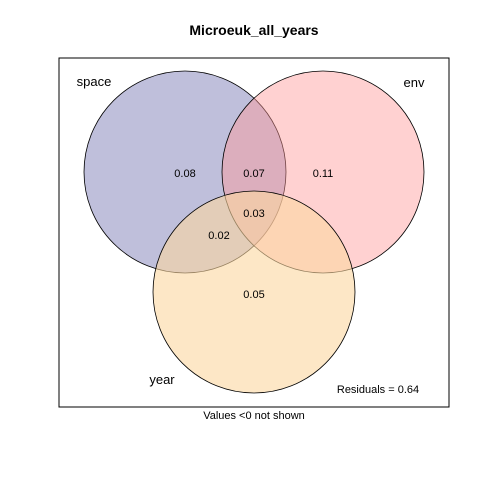 The image size is (480, 480). Describe the element at coordinates (254, 416) in the screenshot. I see `footnote-label: Values <0 not shown` at that location.